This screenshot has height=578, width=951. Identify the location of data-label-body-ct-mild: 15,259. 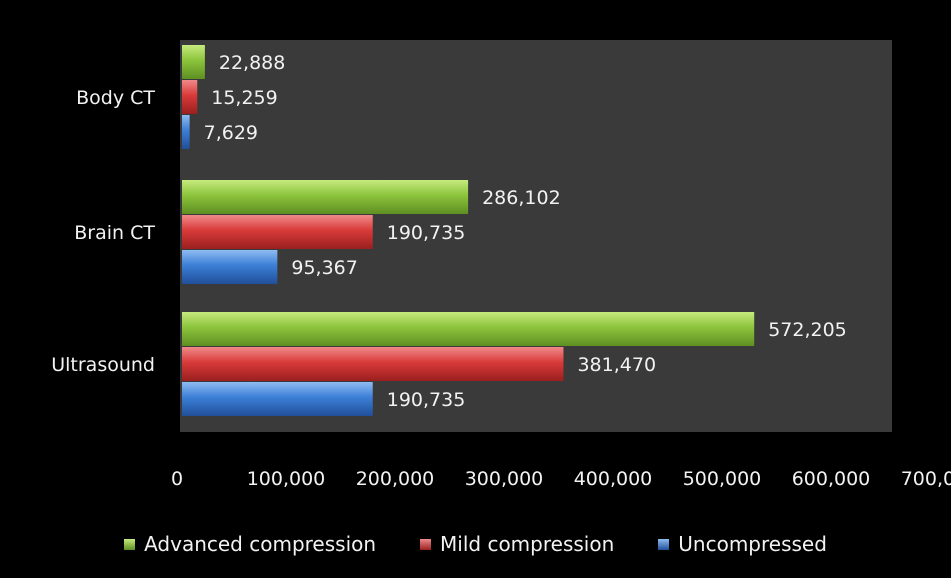
(244, 98).